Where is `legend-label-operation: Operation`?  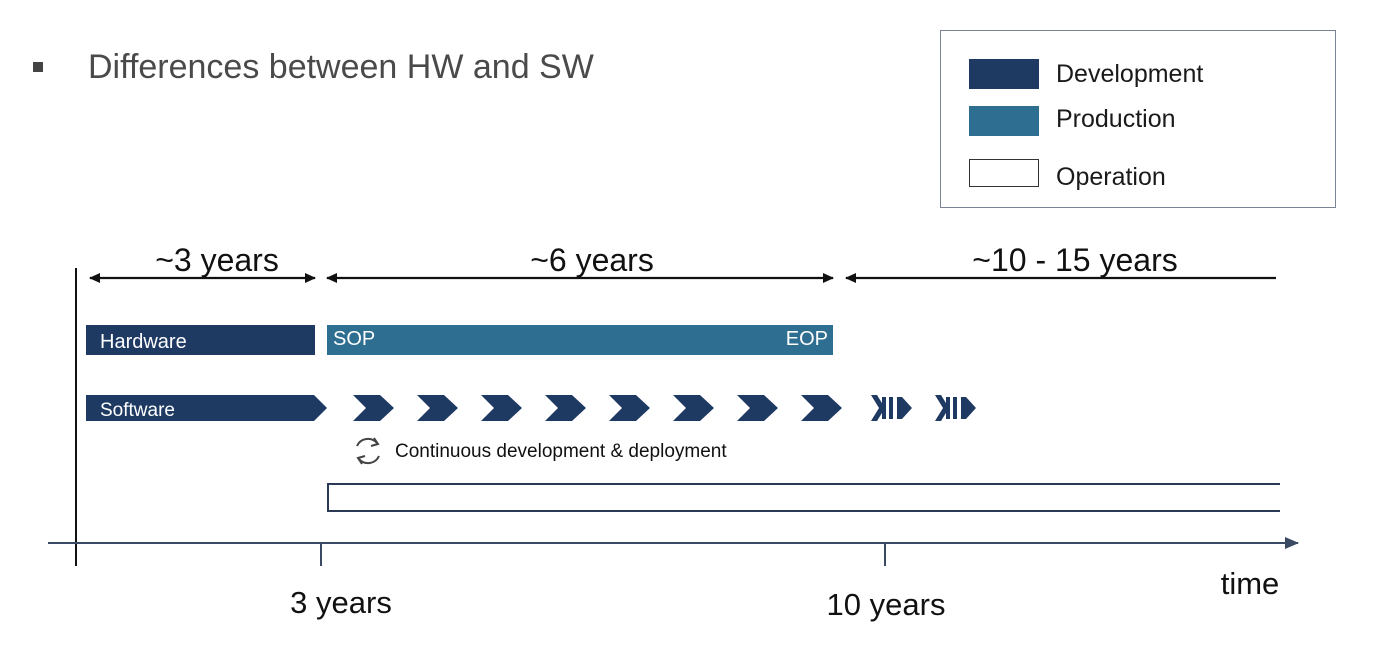
legend-label-operation: Operation is located at coordinates (1111, 177).